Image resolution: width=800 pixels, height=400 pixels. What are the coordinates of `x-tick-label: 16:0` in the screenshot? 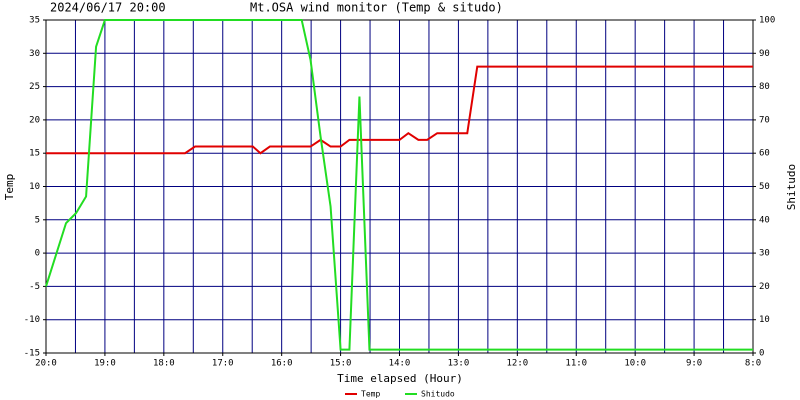 It's located at (282, 364).